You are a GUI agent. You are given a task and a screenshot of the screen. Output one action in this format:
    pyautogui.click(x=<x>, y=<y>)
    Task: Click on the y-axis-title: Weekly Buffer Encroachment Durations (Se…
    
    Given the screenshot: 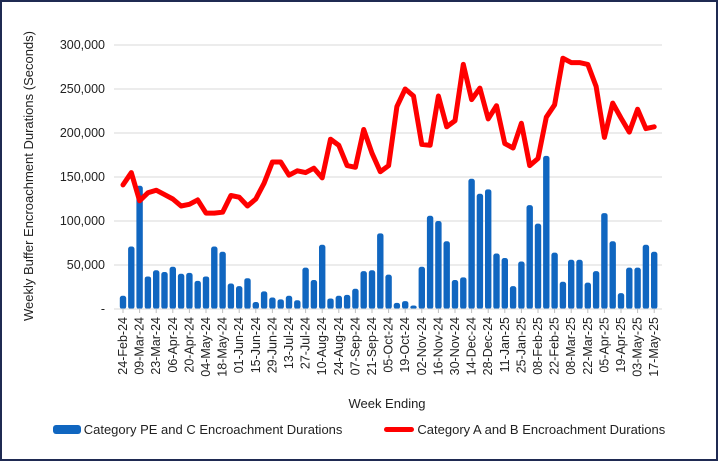 What is the action you would take?
    pyautogui.click(x=28, y=176)
    